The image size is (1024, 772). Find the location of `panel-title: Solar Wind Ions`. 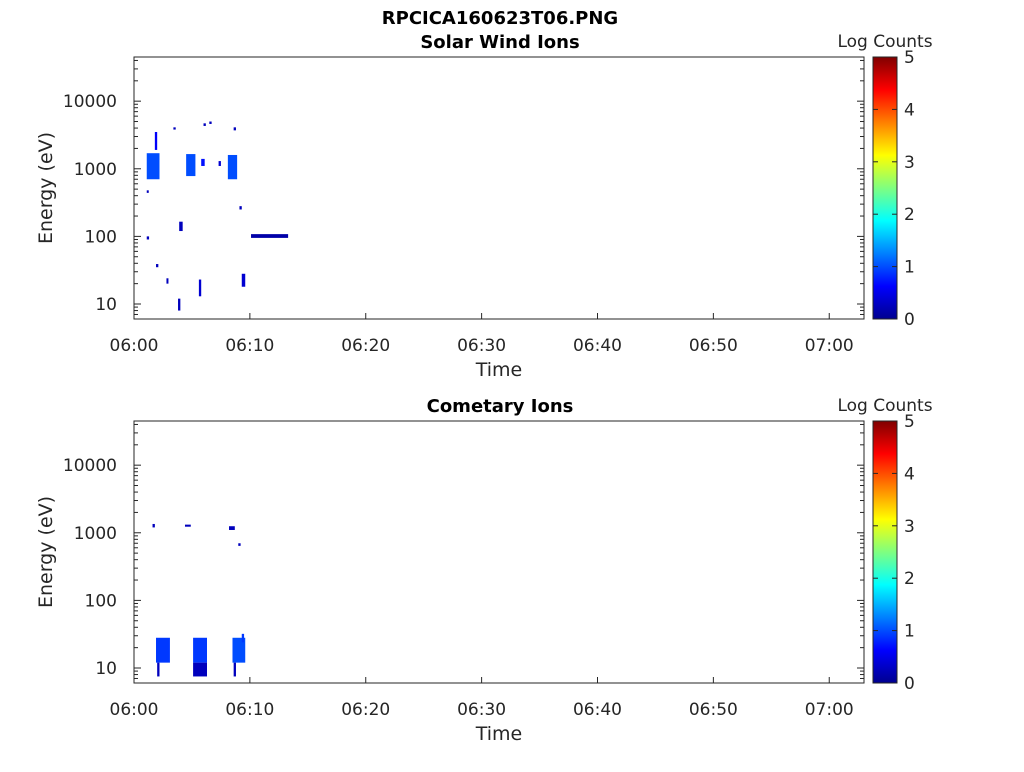

panel-title: Solar Wind Ions is located at coordinates (499, 42).